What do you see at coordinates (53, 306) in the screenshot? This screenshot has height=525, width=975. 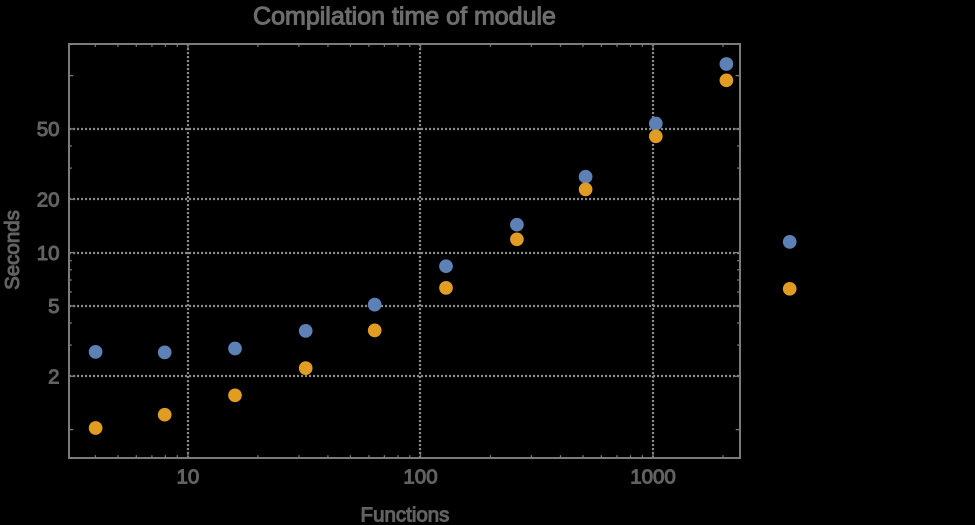 I see `svg-text: 5` at bounding box center [53, 306].